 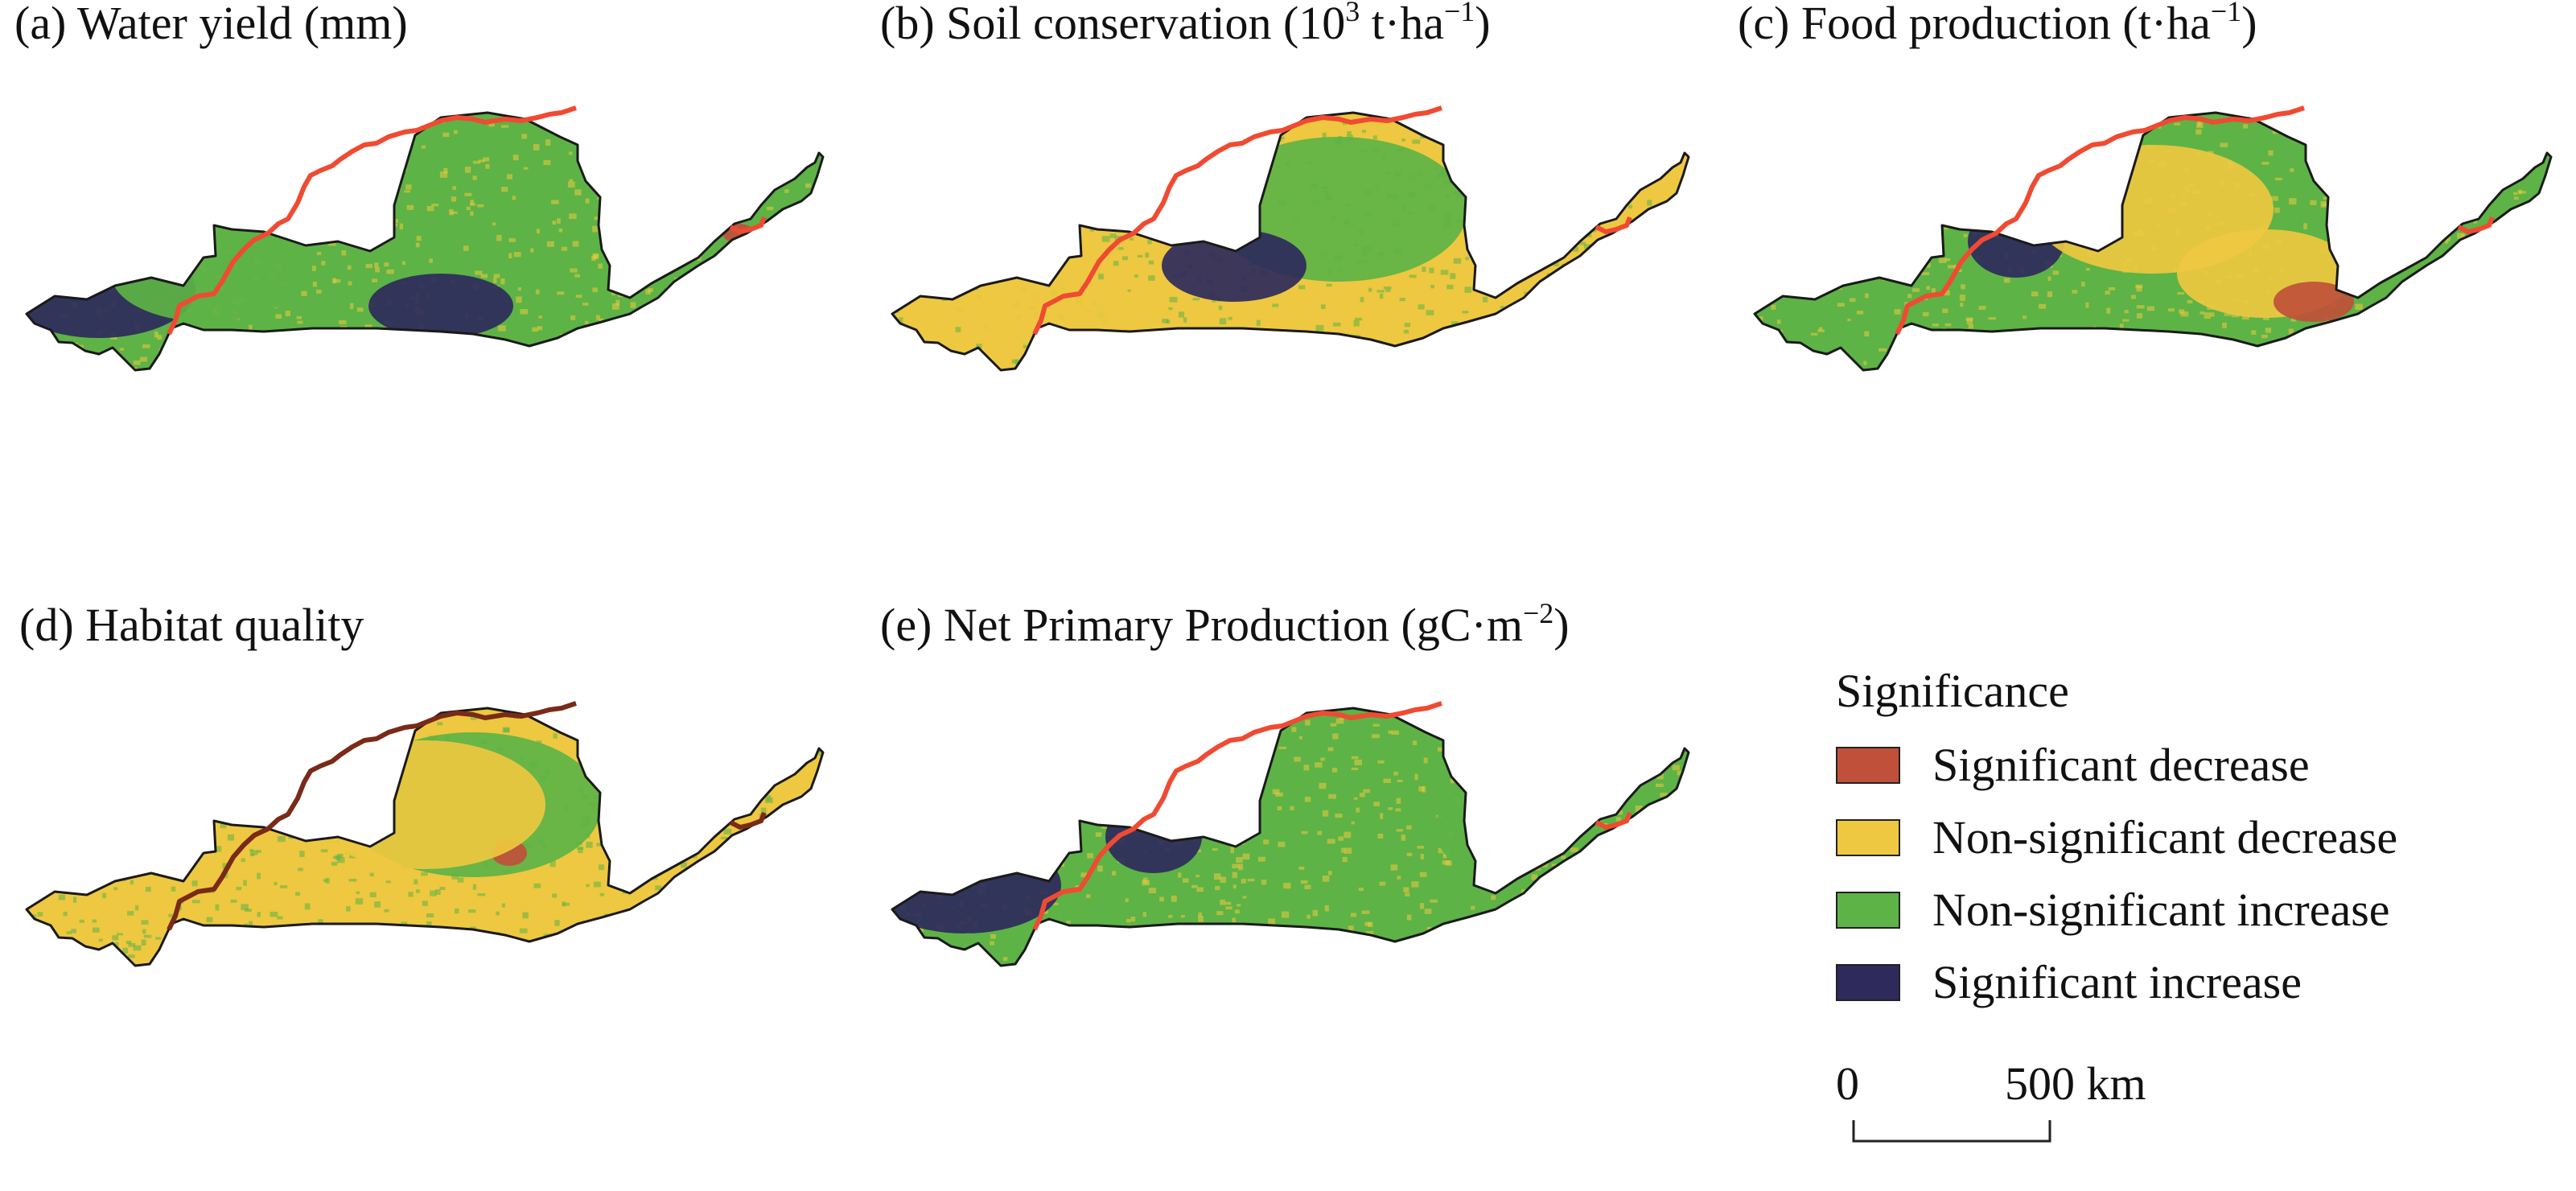 I want to click on map-region-purple, so click(x=1234, y=265).